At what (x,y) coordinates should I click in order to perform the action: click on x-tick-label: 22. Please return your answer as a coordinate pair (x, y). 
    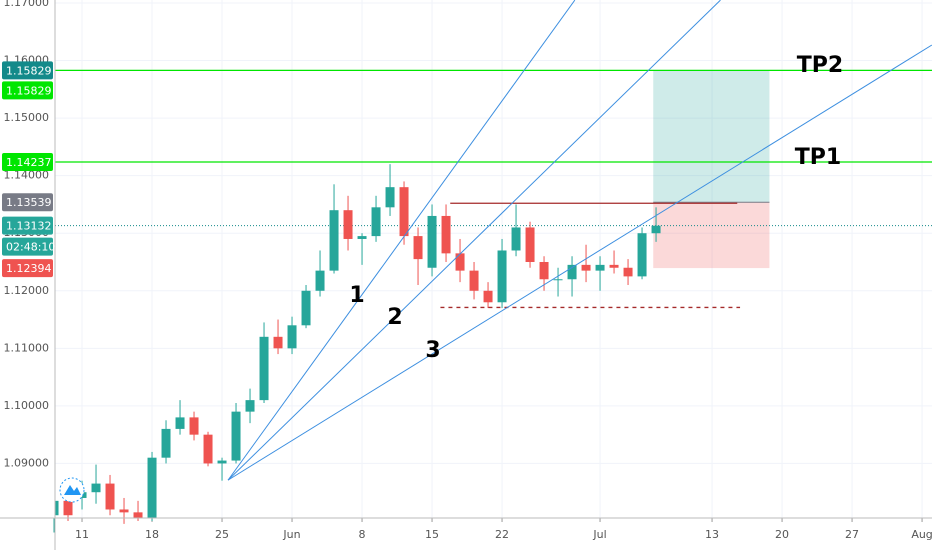
    Looking at the image, I should click on (502, 534).